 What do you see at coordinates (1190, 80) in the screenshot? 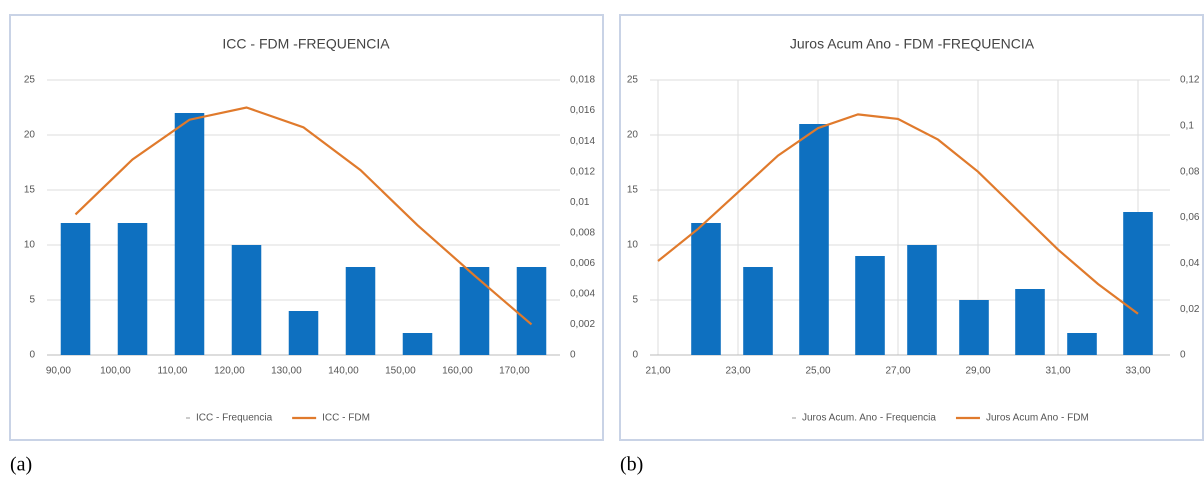
I see `y2-tick-label: 0,12` at bounding box center [1190, 80].